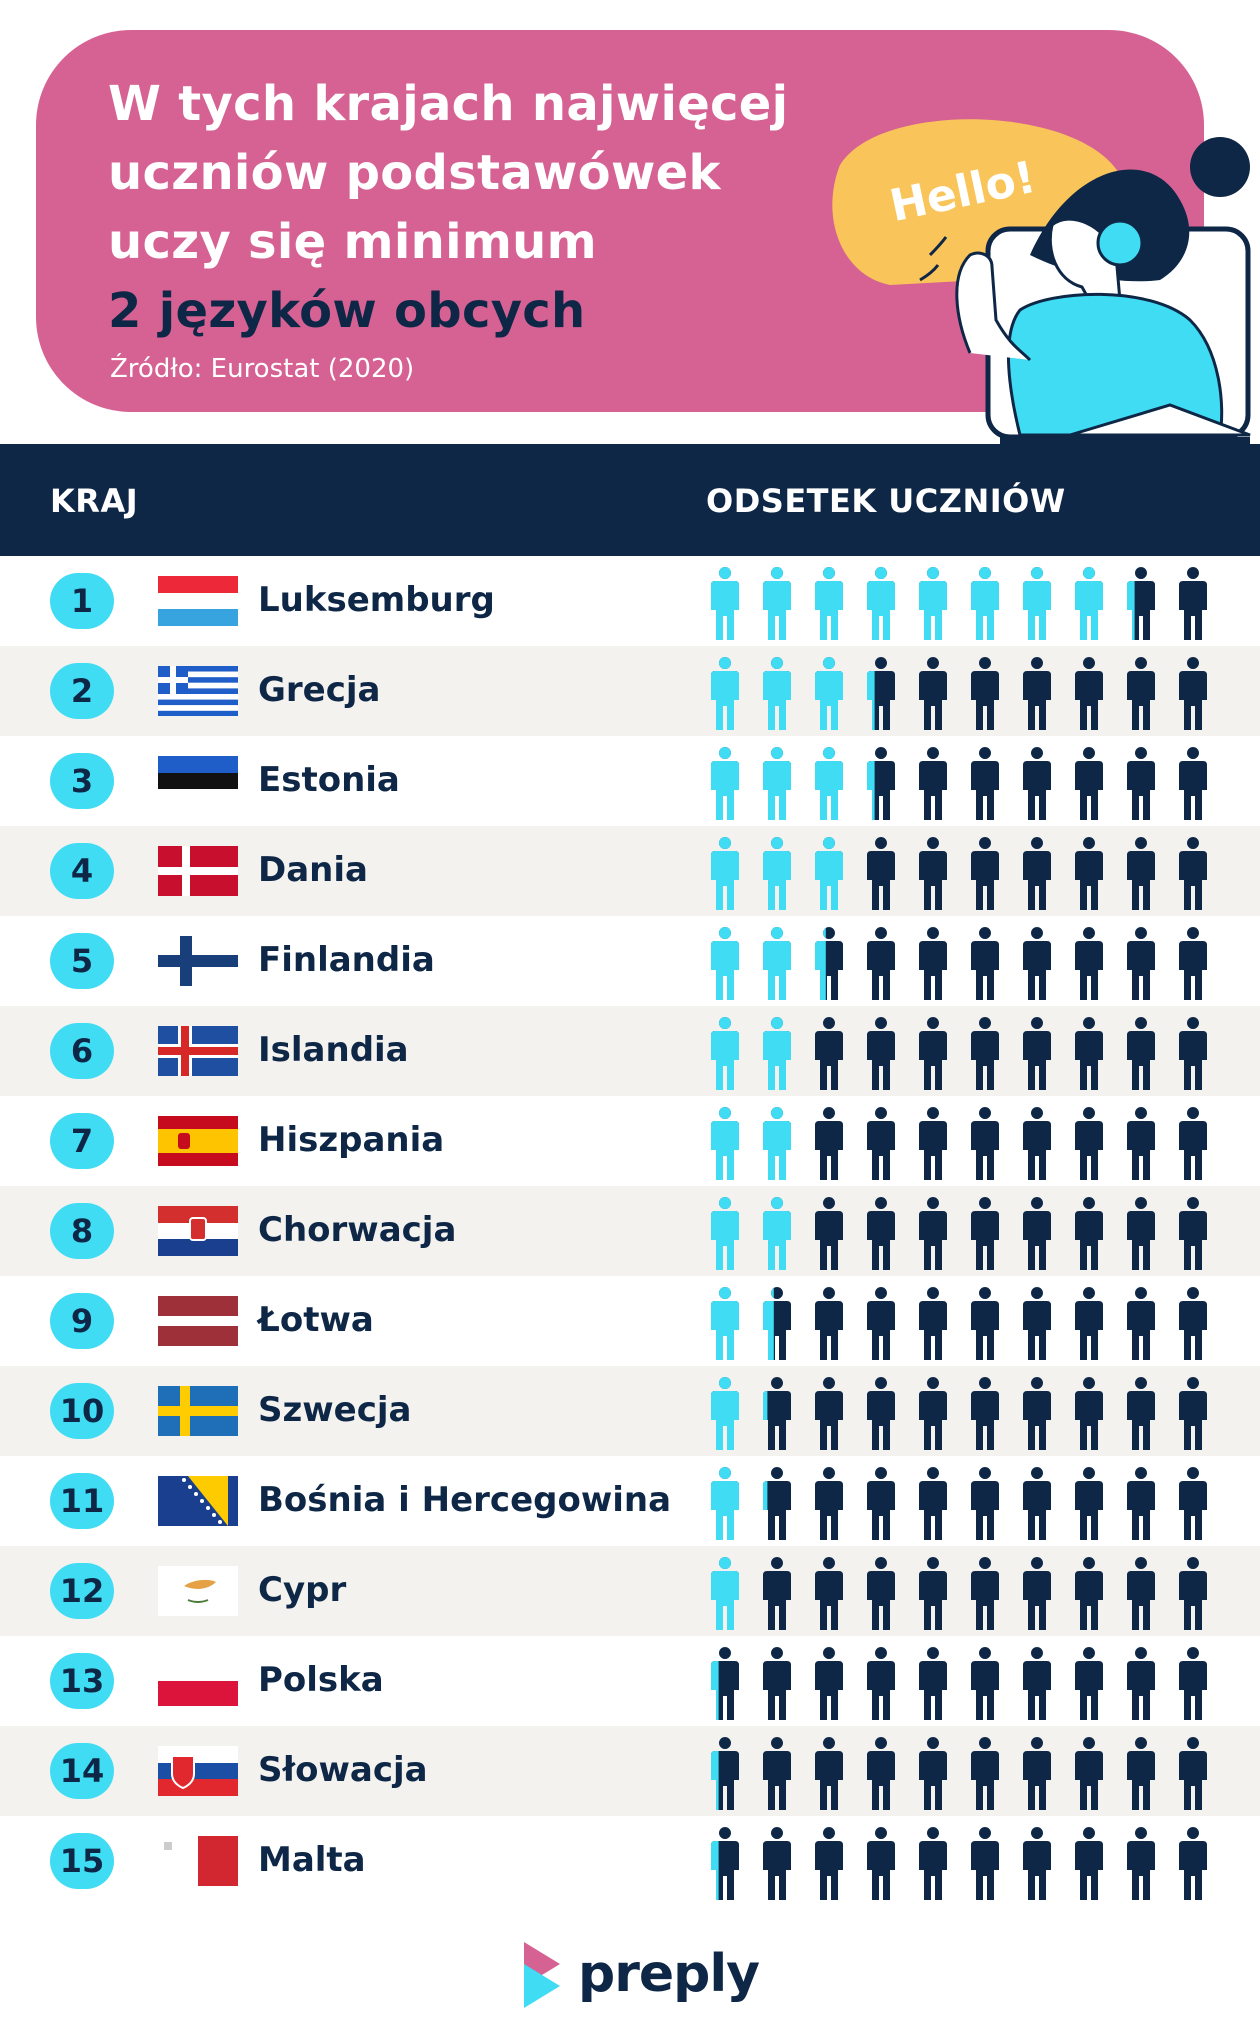 The height and width of the screenshot is (2042, 1260). Describe the element at coordinates (669, 1974) in the screenshot. I see `brand-name: preply` at that location.